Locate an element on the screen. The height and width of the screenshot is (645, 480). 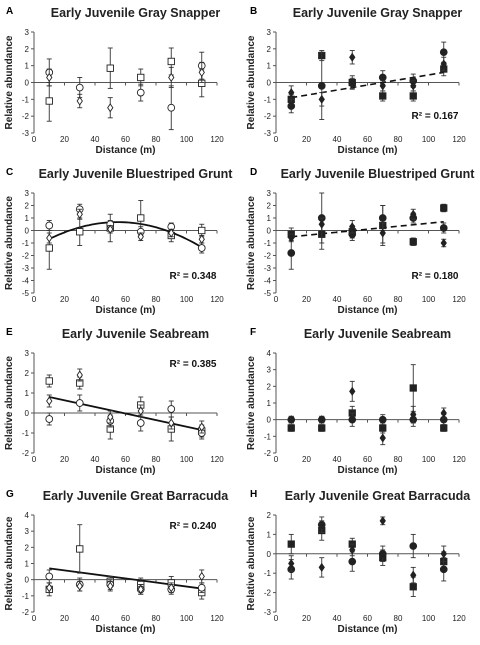
panel-letter: E is located at coordinates (9, 332).